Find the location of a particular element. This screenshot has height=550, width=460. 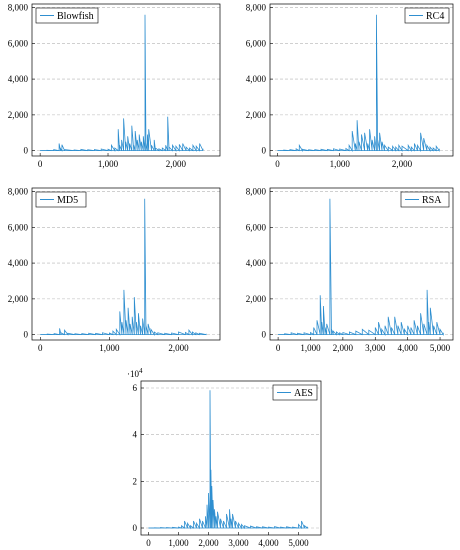

series-line-md5 is located at coordinates (123, 267).